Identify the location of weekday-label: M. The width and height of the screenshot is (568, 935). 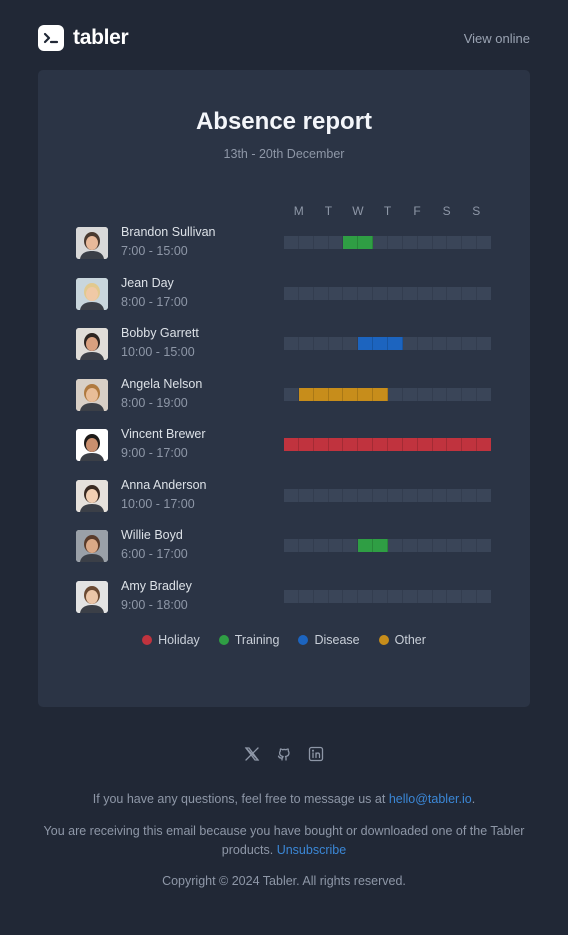
(298, 211).